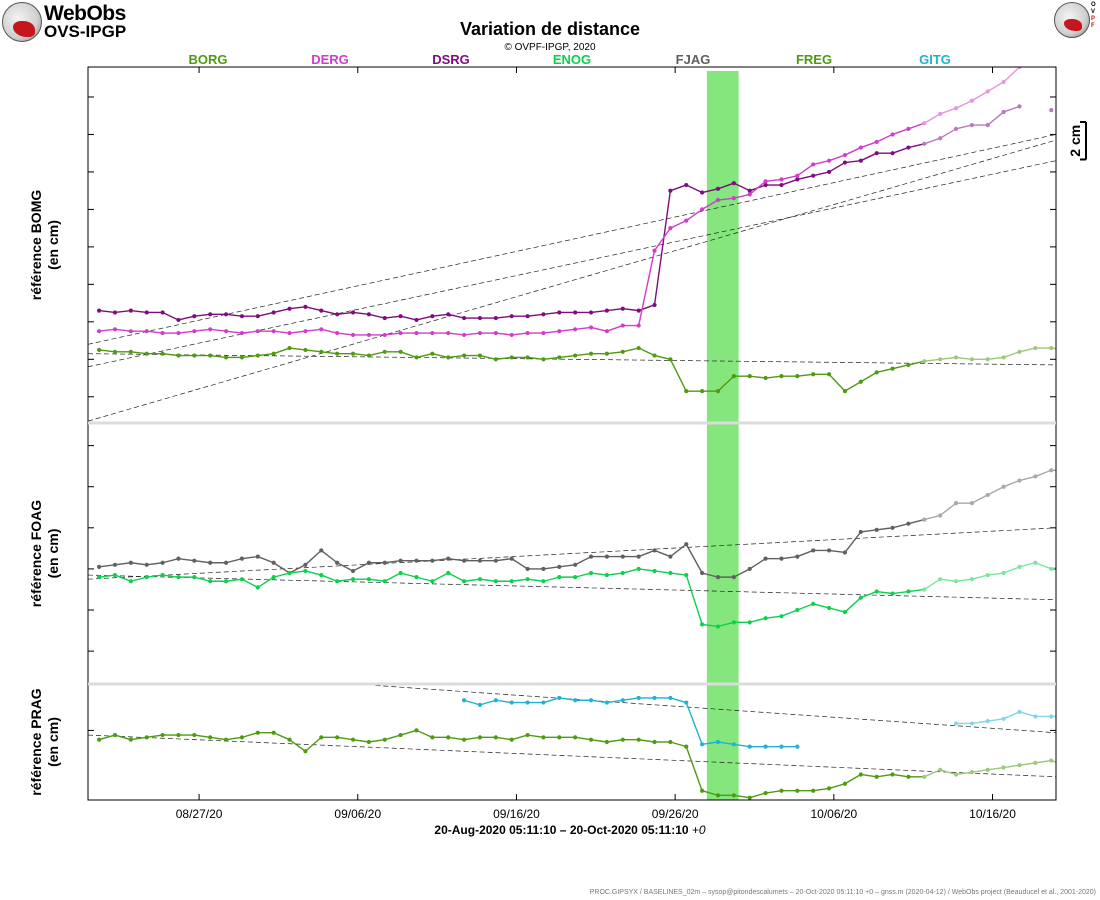 The image size is (1100, 900). What do you see at coordinates (44, 741) in the screenshot?
I see `y-axis-label: référence PRAG(en cm)` at bounding box center [44, 741].